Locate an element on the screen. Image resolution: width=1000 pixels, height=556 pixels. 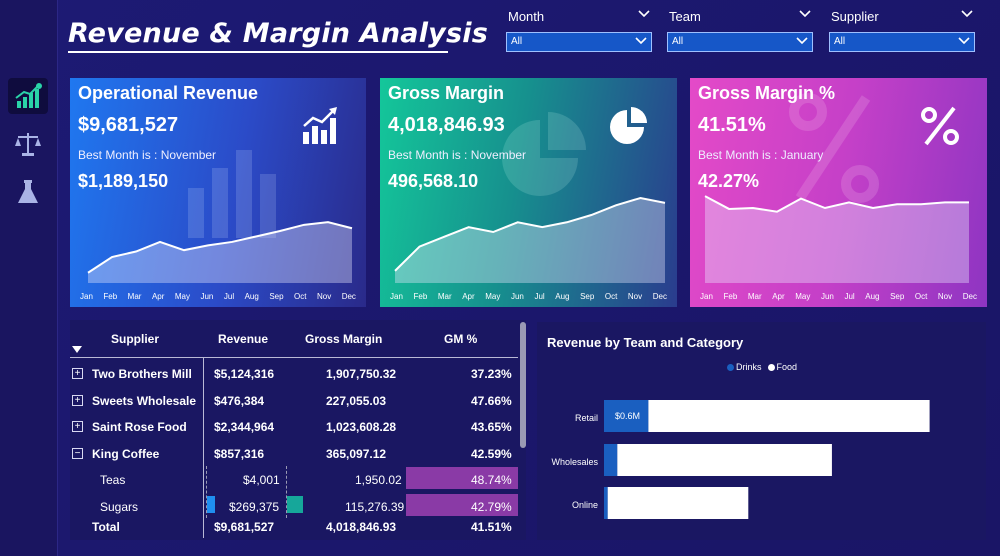
column-header-gross-margin: Gross Margin is located at coordinates (344, 339).